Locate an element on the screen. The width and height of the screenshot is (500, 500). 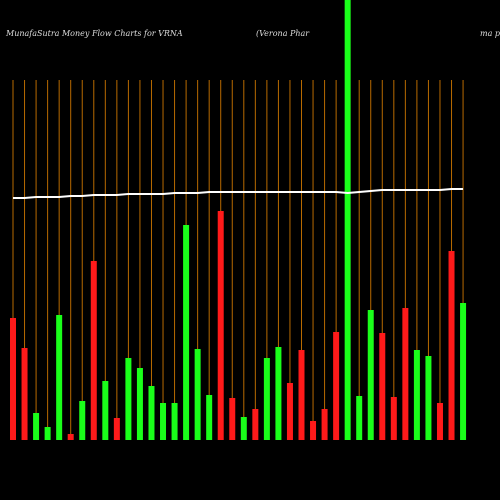
money-flow-line is located at coordinates (238, 193).